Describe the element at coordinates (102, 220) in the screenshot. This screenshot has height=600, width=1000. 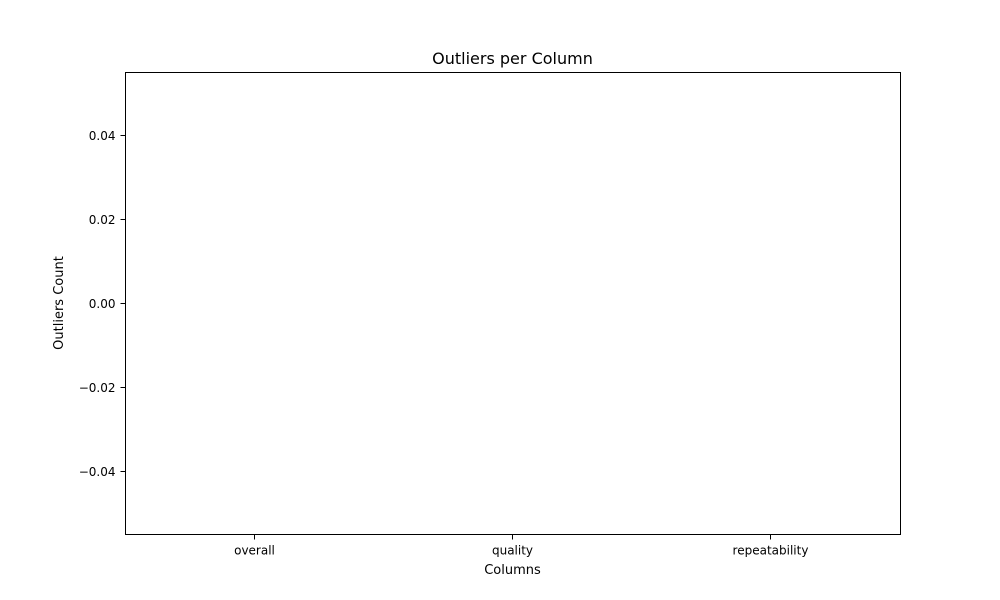
I see `y-tick-label: 0.02` at that location.